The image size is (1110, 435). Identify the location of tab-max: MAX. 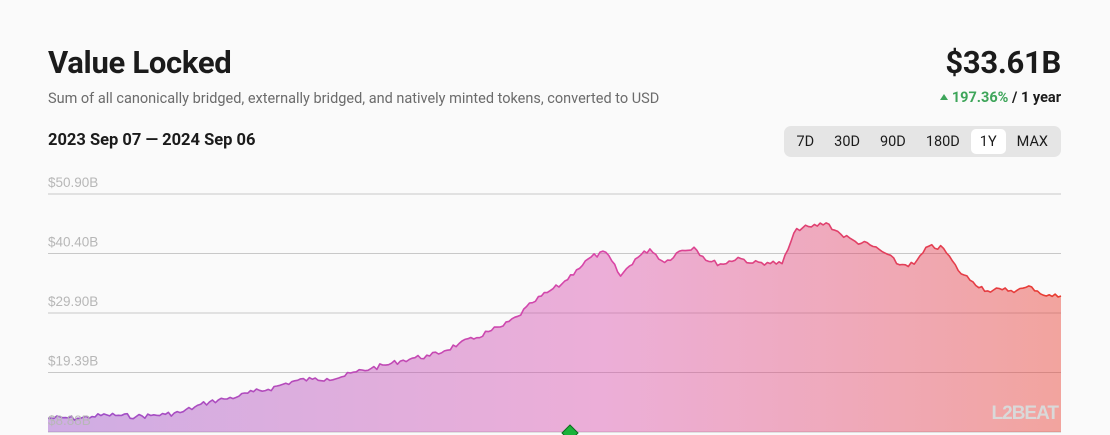
(1032, 141).